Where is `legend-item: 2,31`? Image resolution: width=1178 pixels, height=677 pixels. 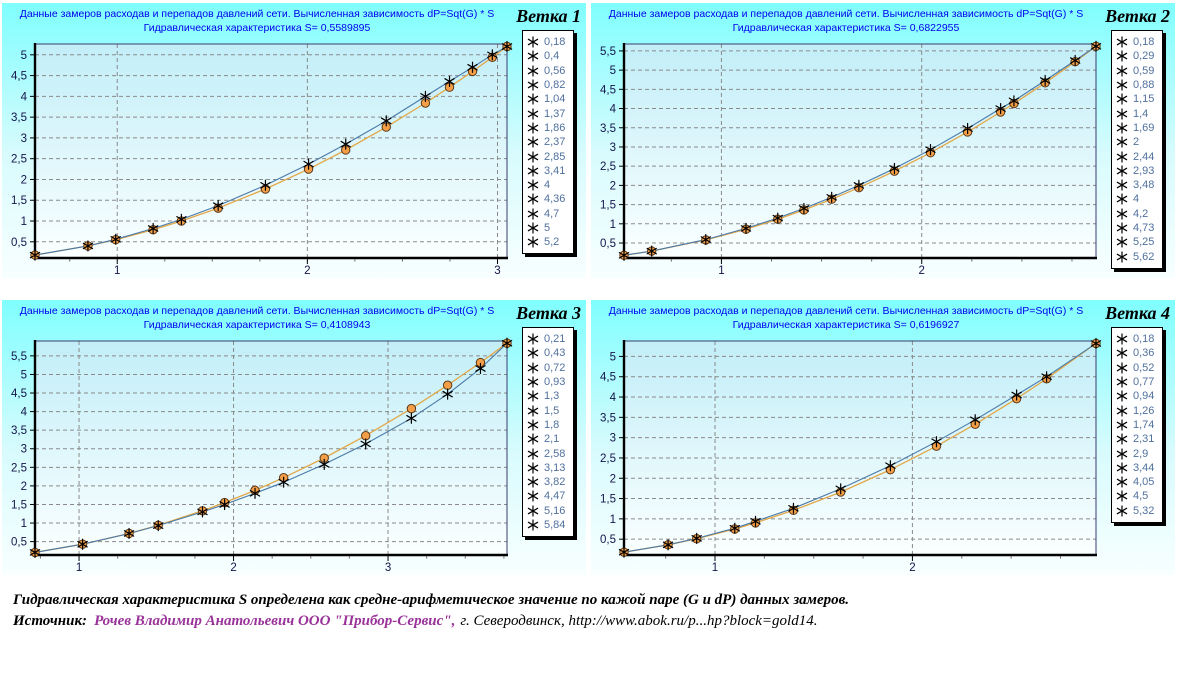
legend-item: 2,31 is located at coordinates (1136, 439).